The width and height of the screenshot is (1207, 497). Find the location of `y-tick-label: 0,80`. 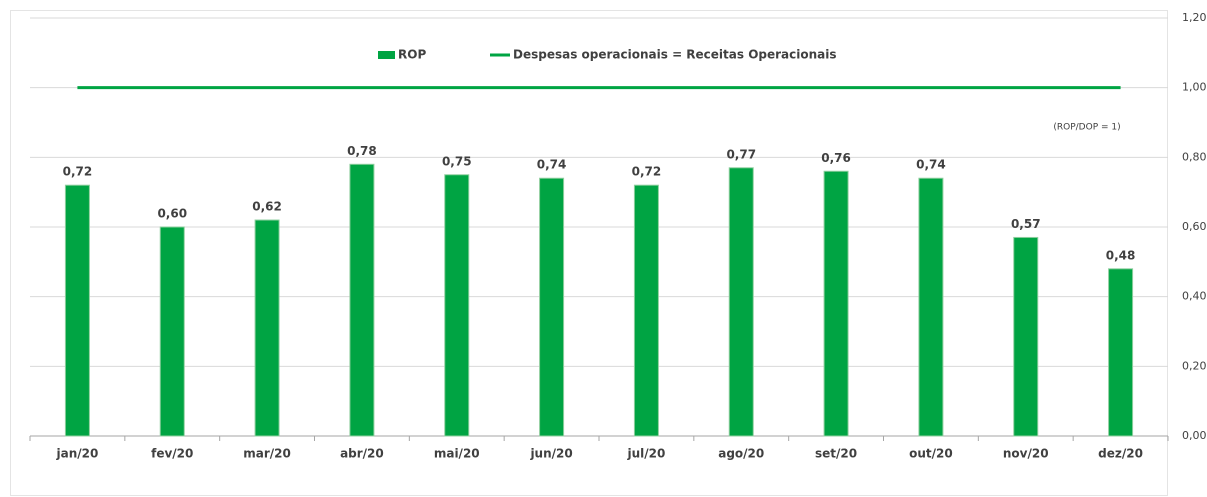

y-tick-label: 0,80 is located at coordinates (1194, 156).